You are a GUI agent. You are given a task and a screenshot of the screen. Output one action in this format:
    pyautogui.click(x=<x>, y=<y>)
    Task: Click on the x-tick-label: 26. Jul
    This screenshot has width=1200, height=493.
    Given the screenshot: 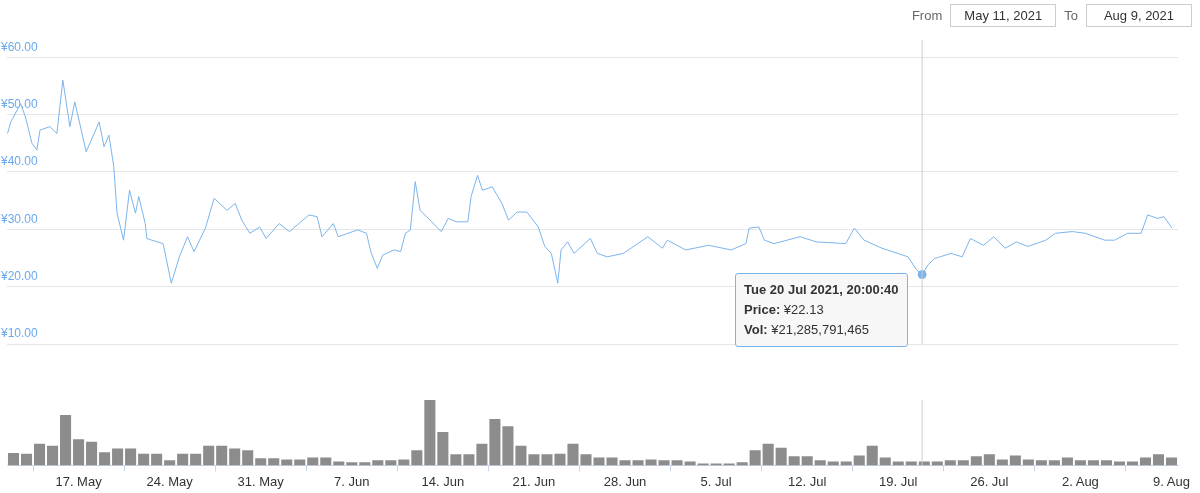 What is the action you would take?
    pyautogui.click(x=989, y=481)
    